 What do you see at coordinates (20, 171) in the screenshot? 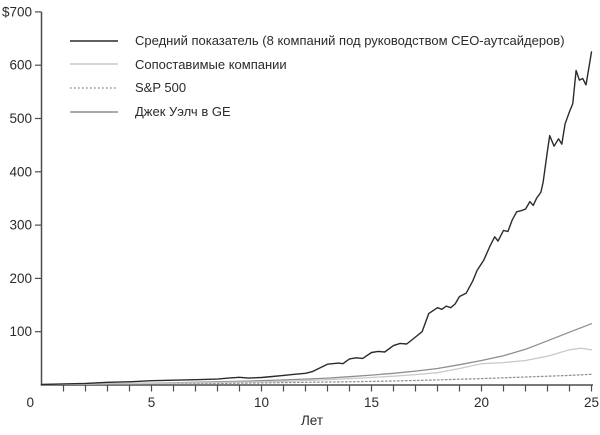
I see `y-tick-label: 400` at bounding box center [20, 171].